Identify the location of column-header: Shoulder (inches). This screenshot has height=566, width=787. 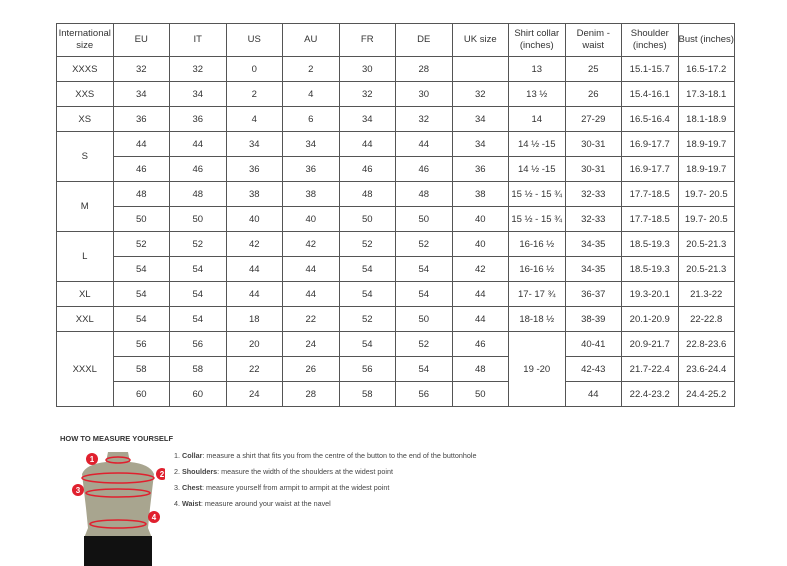
(650, 40).